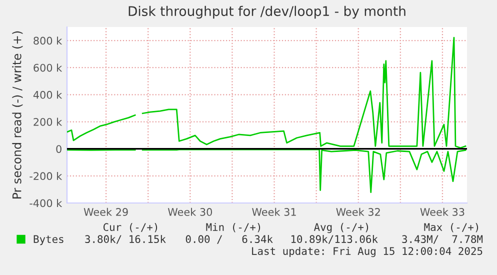 This screenshot has width=497, height=275. I want to click on text: Min (-/+), so click(233, 227).